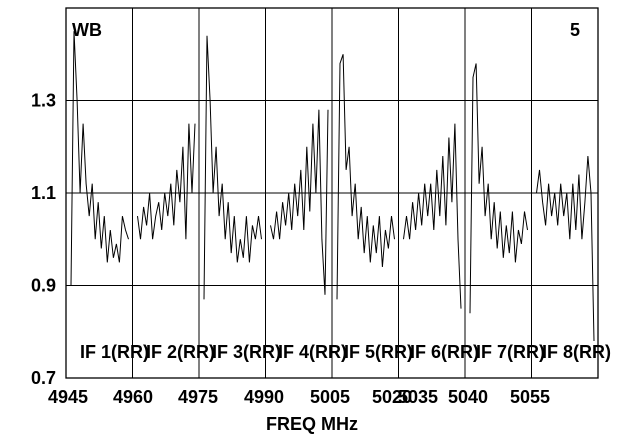 The width and height of the screenshot is (640, 434). What do you see at coordinates (43, 101) in the screenshot?
I see `y-tick-label: 1.3` at bounding box center [43, 101].